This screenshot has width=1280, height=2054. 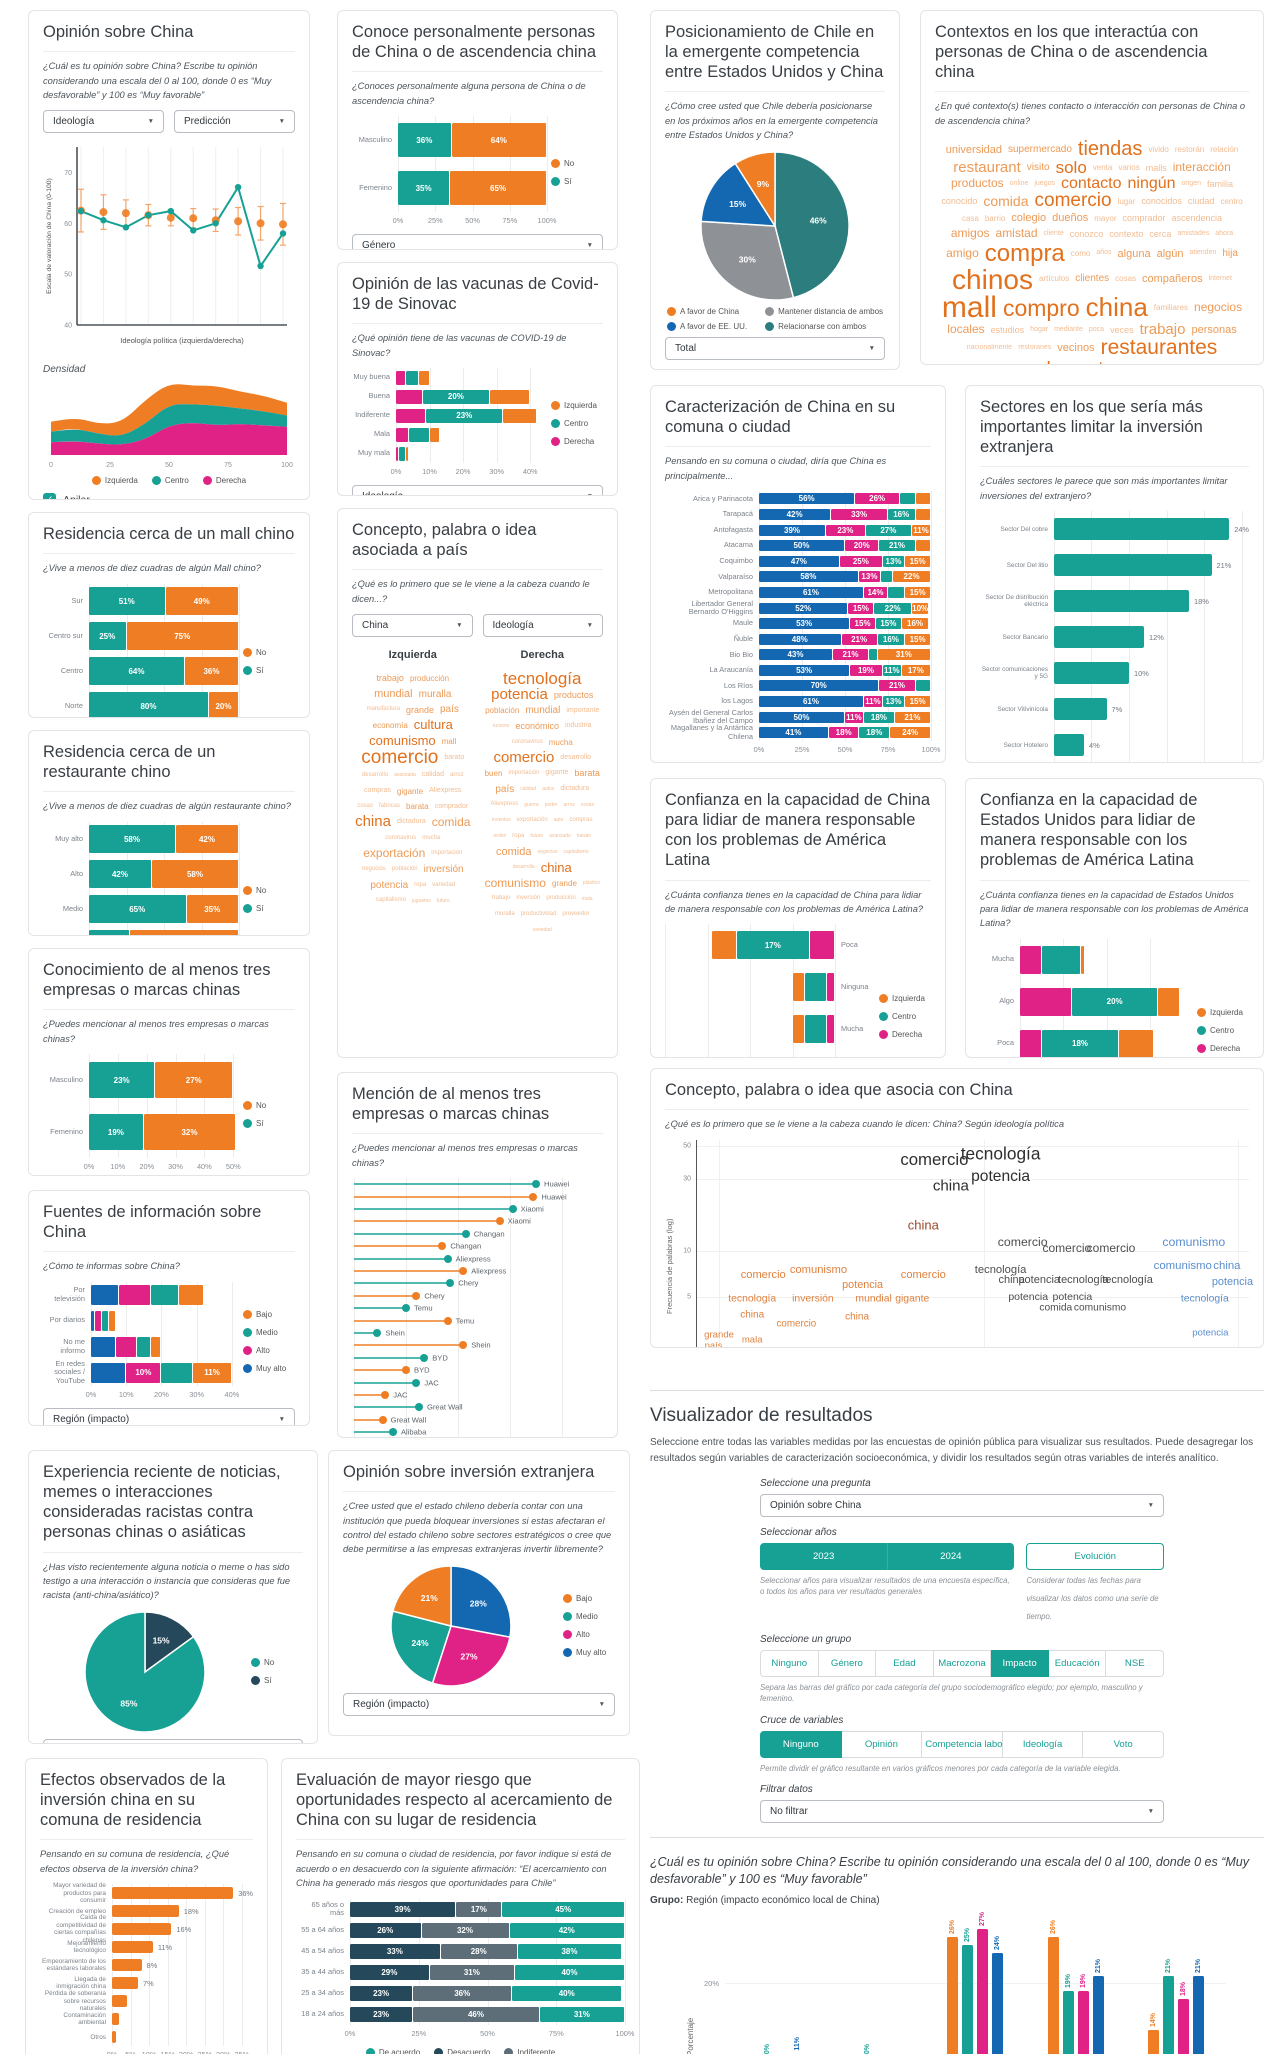 What do you see at coordinates (164, 878) in the screenshot?
I see `plot-area: 58% 42% 42% 58% 65% 35% 27%73%` at bounding box center [164, 878].